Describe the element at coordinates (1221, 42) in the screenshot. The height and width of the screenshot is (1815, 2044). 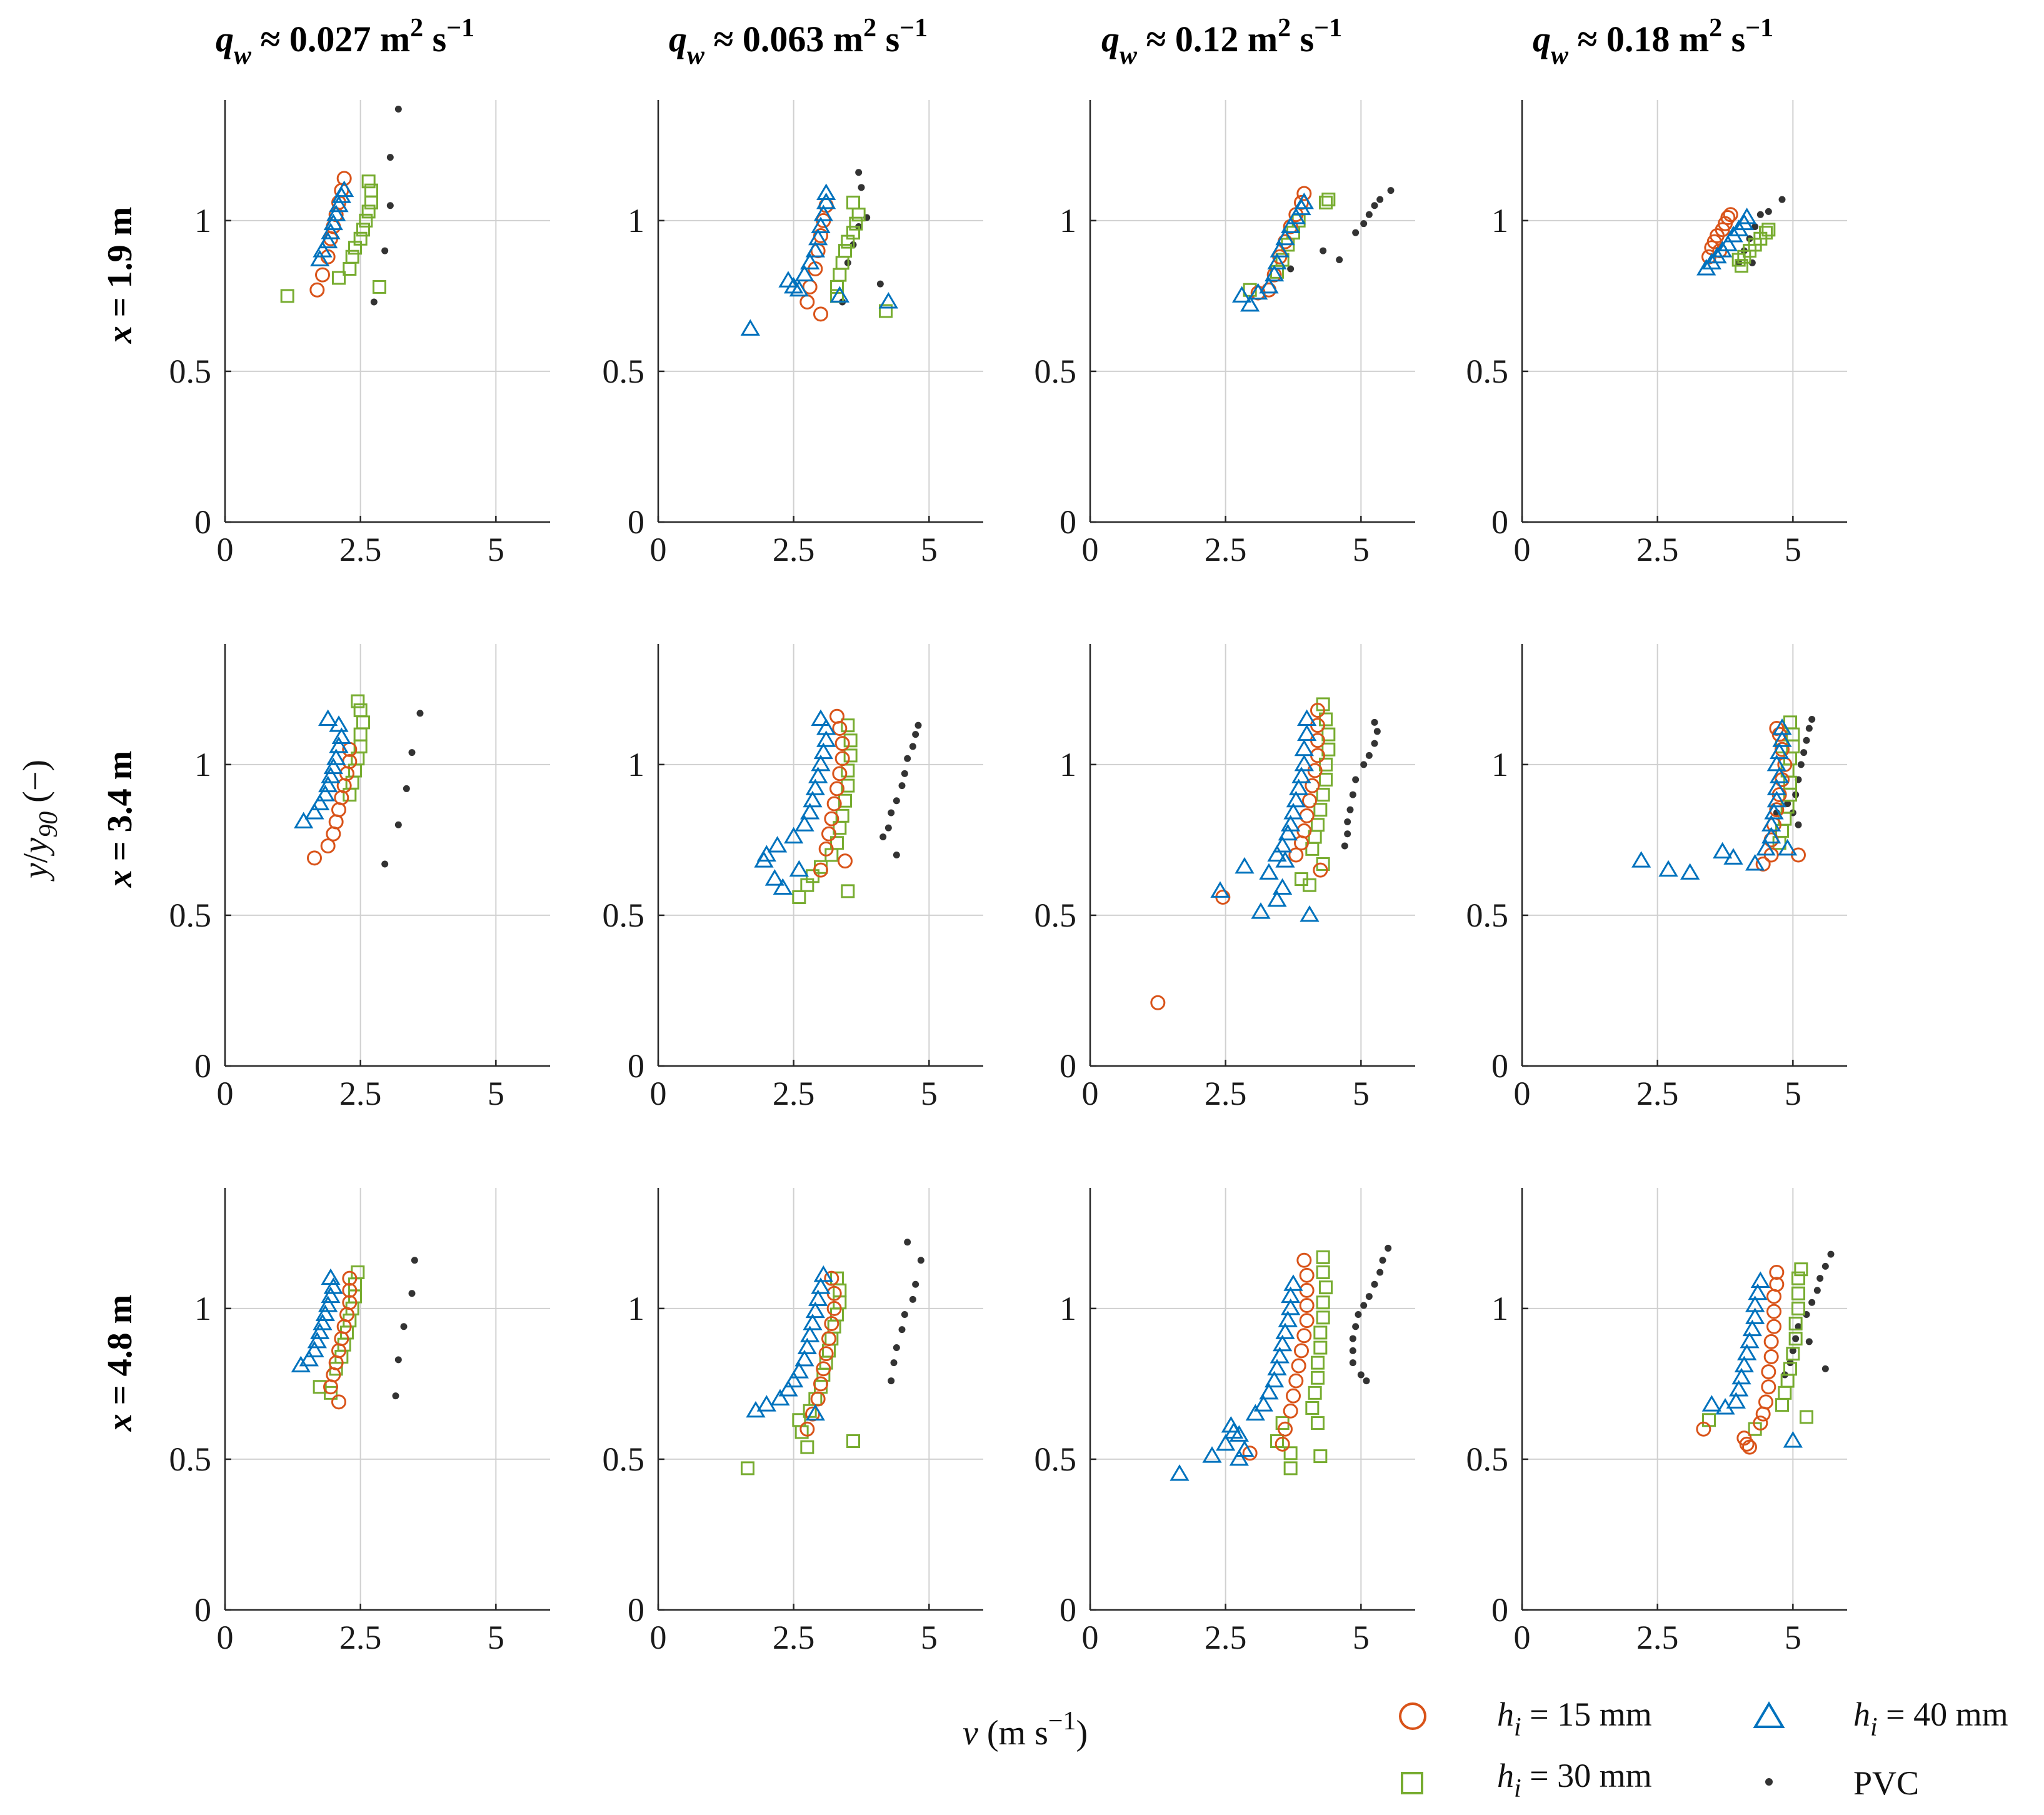
I see `col-title-3: qw ≈ 0.12 m2 s−1` at that location.